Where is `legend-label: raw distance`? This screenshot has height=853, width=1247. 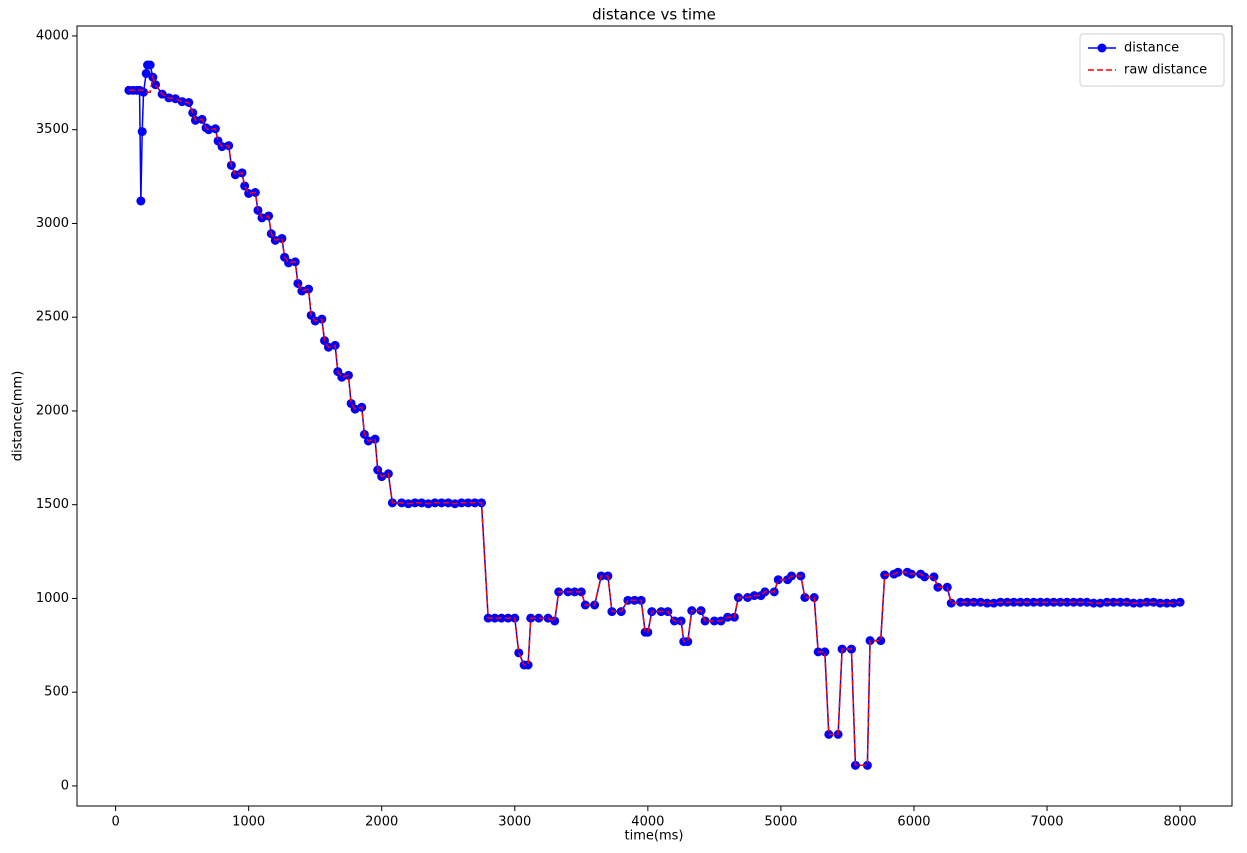
legend-label: raw distance is located at coordinates (1165, 70).